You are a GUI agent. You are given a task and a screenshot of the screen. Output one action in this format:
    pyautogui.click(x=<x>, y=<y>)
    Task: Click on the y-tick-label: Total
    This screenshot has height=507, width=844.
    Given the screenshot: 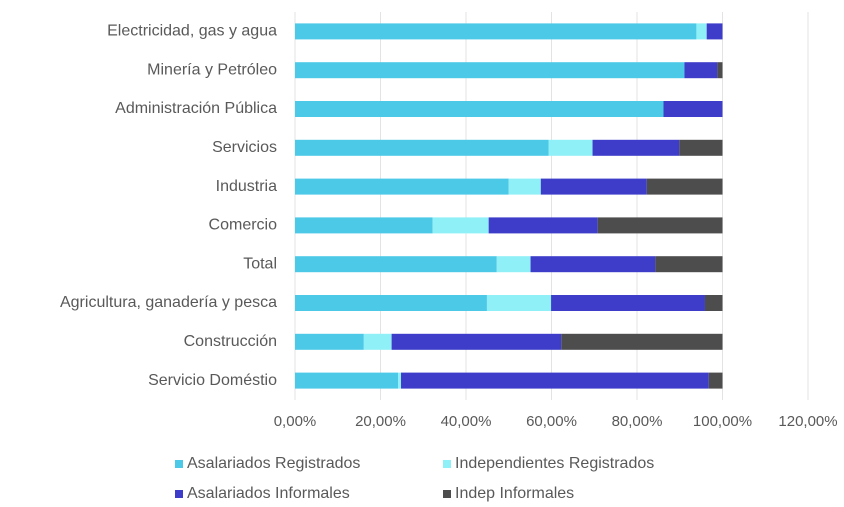 What is the action you would take?
    pyautogui.click(x=260, y=263)
    